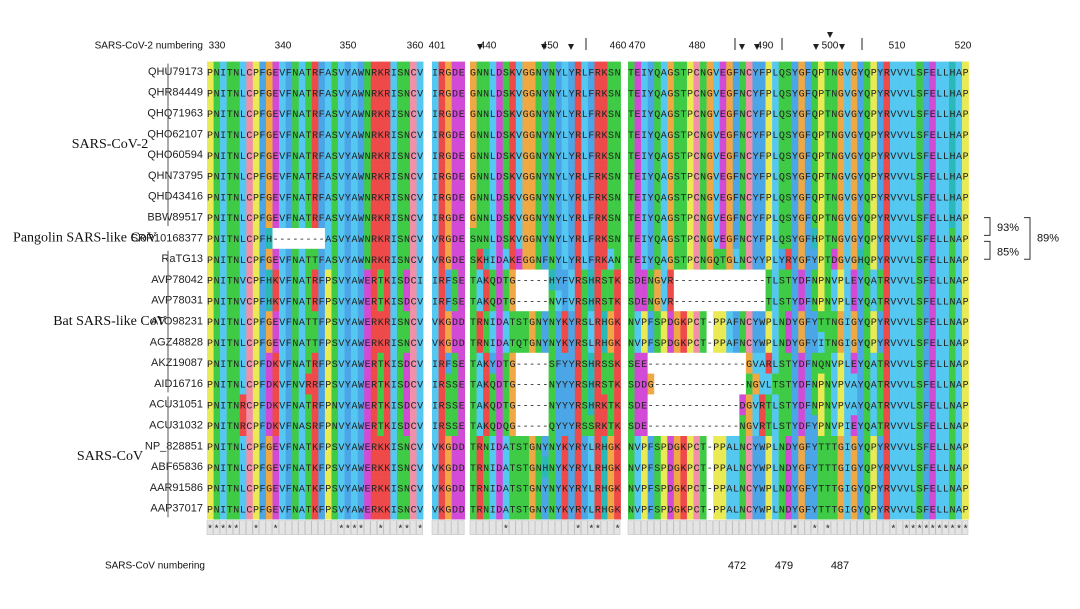 The height and width of the screenshot is (609, 1080). I want to click on sequence-block: IRFSE, so click(448, 365).